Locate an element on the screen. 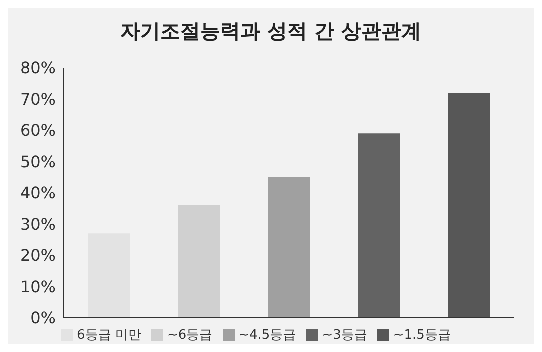 The width and height of the screenshot is (542, 352). legend-label: ~6등급 is located at coordinates (190, 335).